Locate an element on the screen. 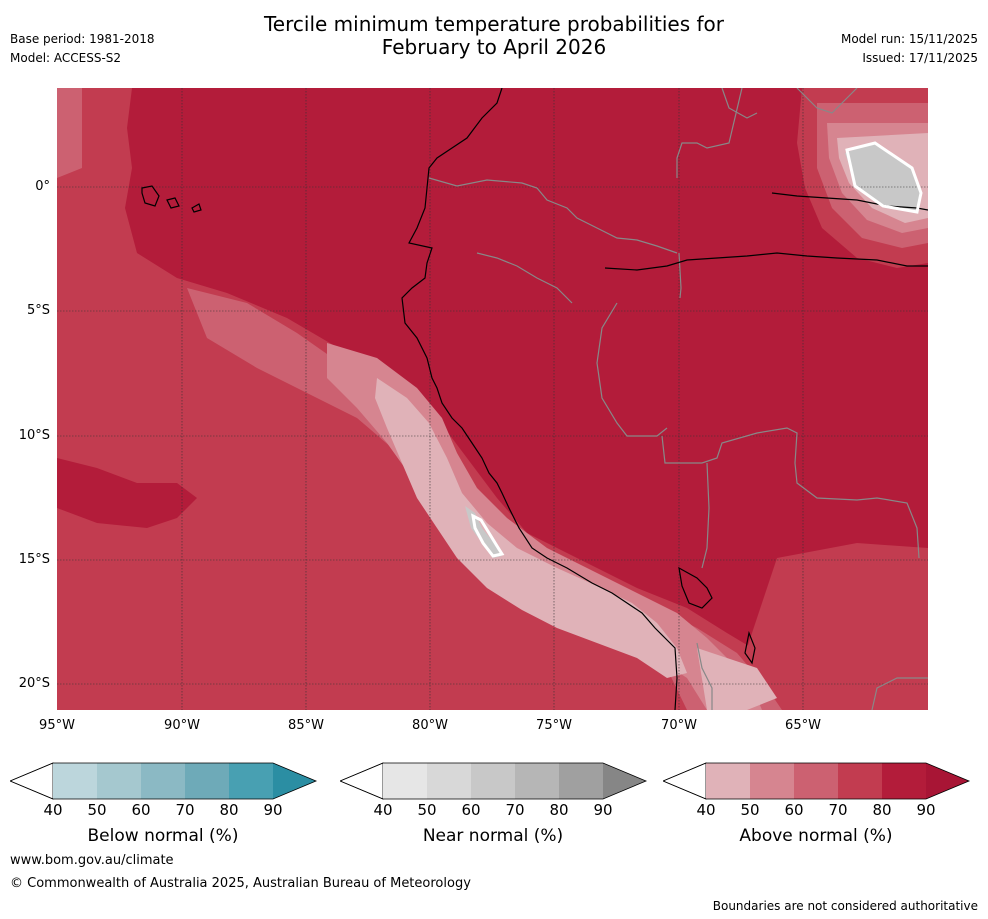 This screenshot has height=919, width=988. legend-above-normal: 40 50 60 70 80 90 Above normal (%) is located at coordinates (817, 807).